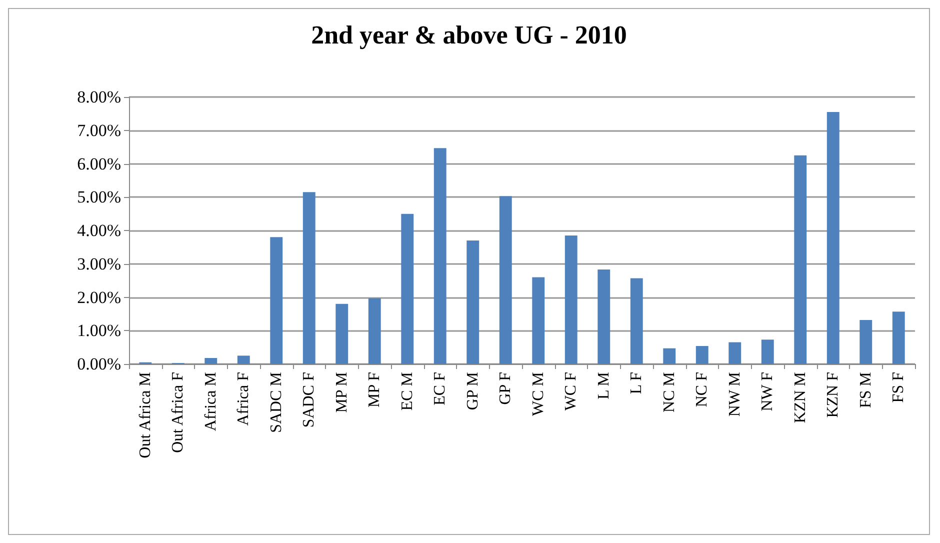 Image resolution: width=940 pixels, height=543 pixels. Describe the element at coordinates (243, 399) in the screenshot. I see `x-tick-label: Africa F` at that location.